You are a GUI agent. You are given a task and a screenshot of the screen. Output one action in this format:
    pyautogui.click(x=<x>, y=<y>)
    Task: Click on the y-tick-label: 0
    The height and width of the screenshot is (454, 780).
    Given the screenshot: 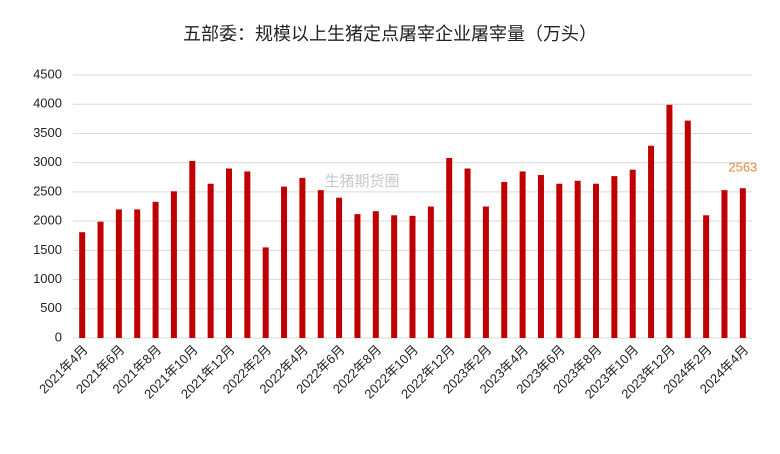 What is the action you would take?
    pyautogui.click(x=58, y=336)
    